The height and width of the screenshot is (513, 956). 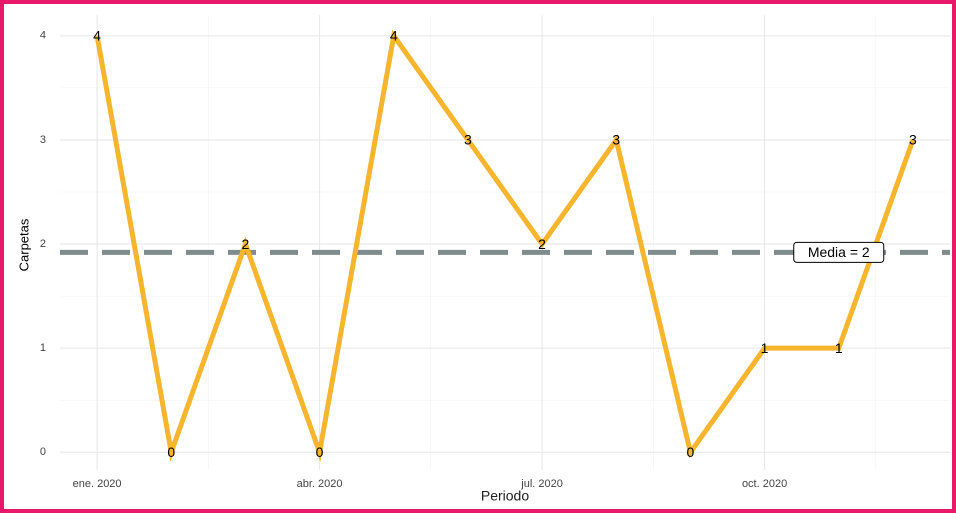 I want to click on y-tick-label: 0, so click(x=43, y=452).